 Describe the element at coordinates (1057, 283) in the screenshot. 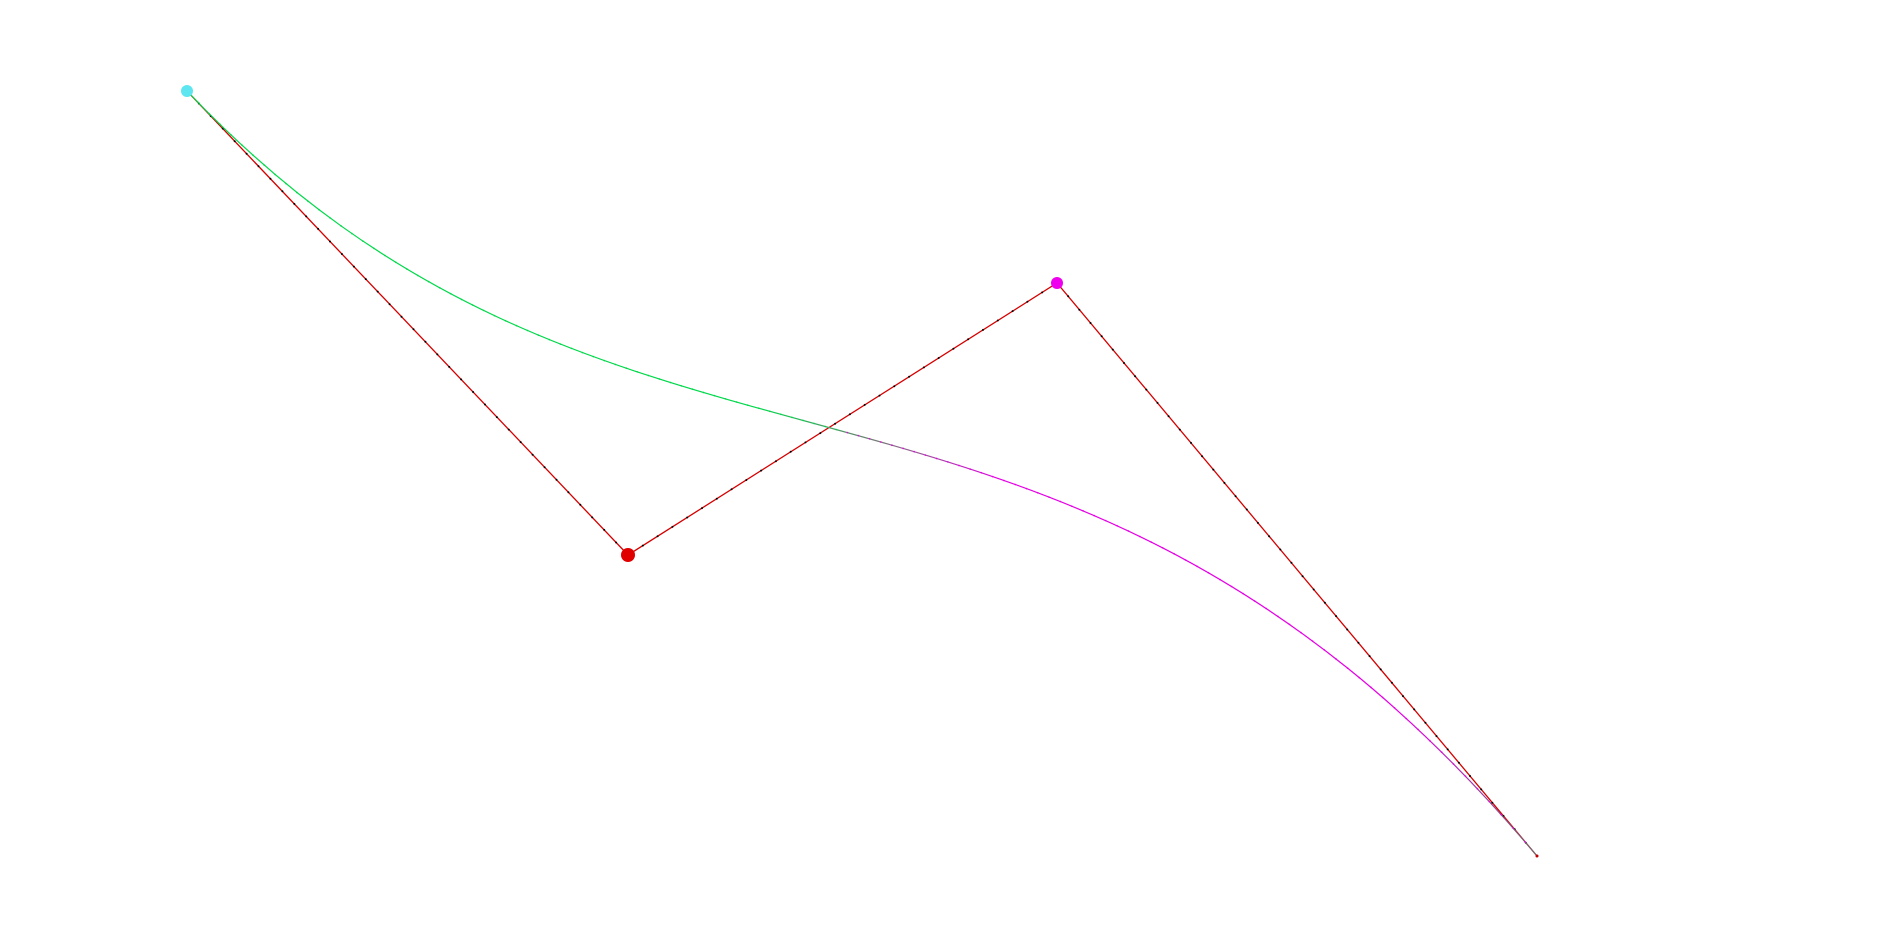

I see `control-point-2-handle` at that location.